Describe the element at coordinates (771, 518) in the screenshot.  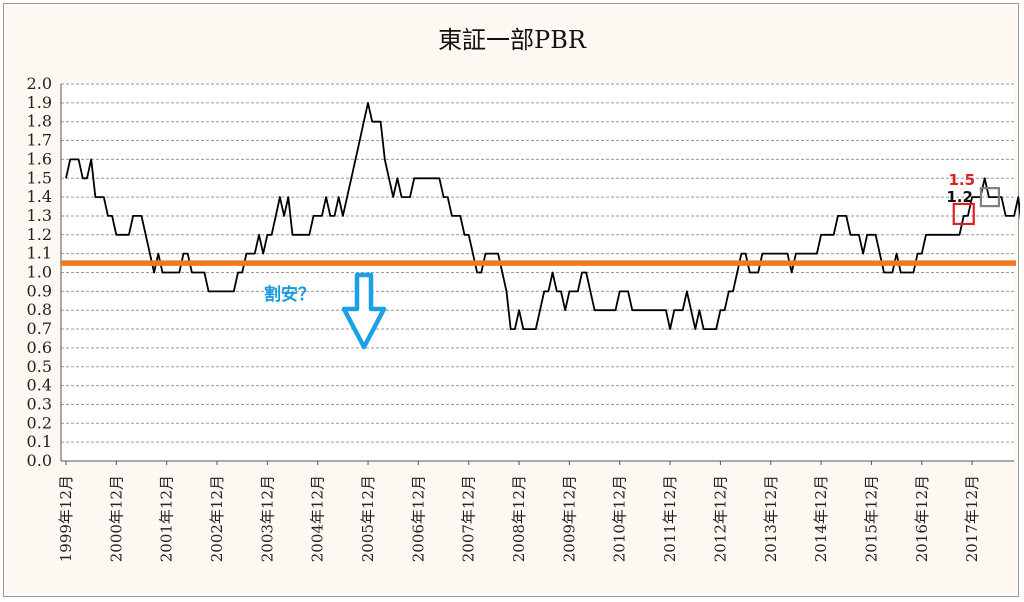
I see `x-tick-label: 2013年12月` at that location.